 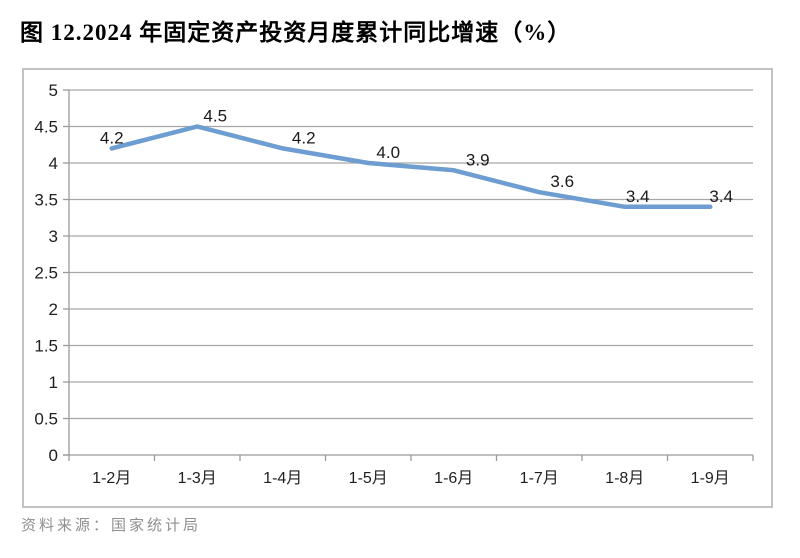 I want to click on y-axis-tick-label: 3.5, so click(x=46, y=200).